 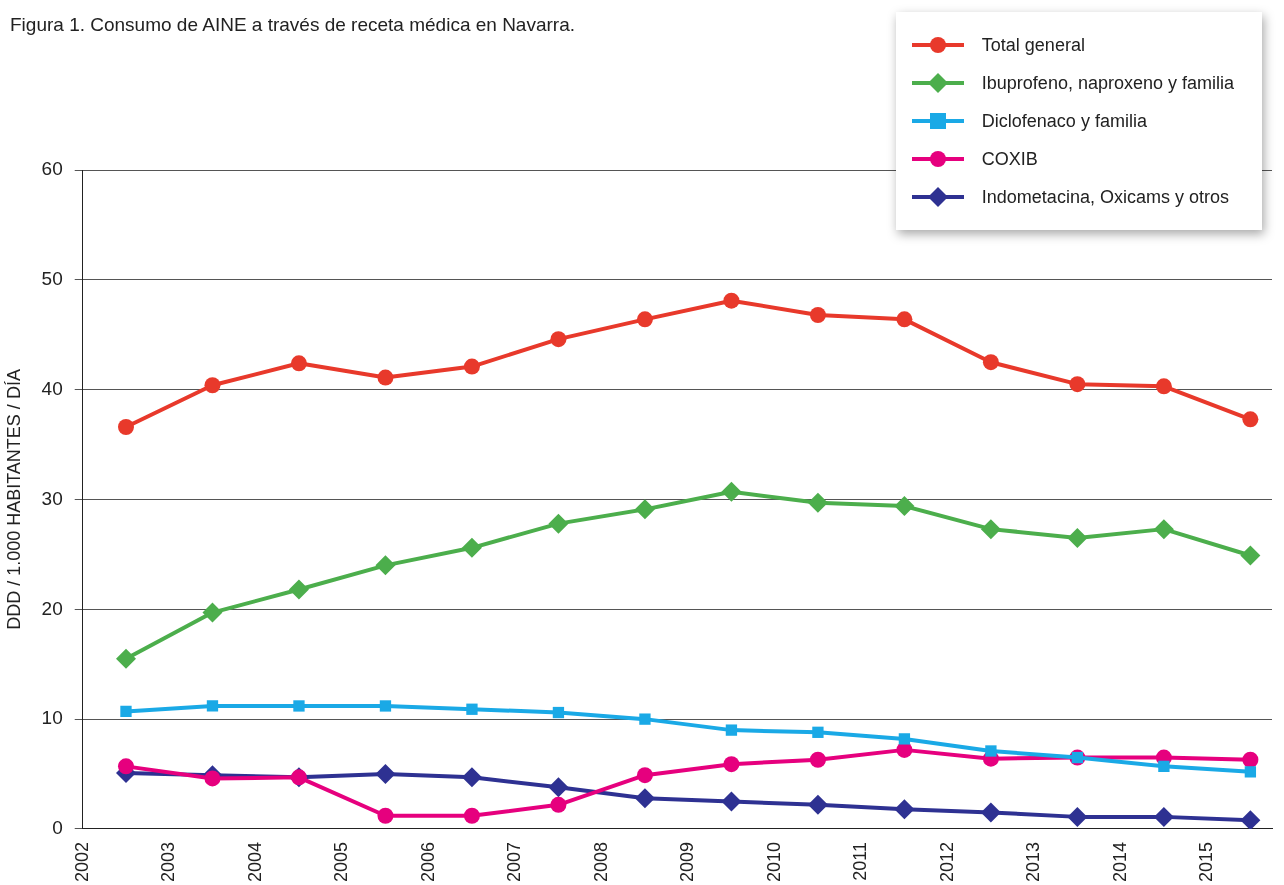 I want to click on legend-label: Indometacina, Oxicams y otros, so click(x=1105, y=197).